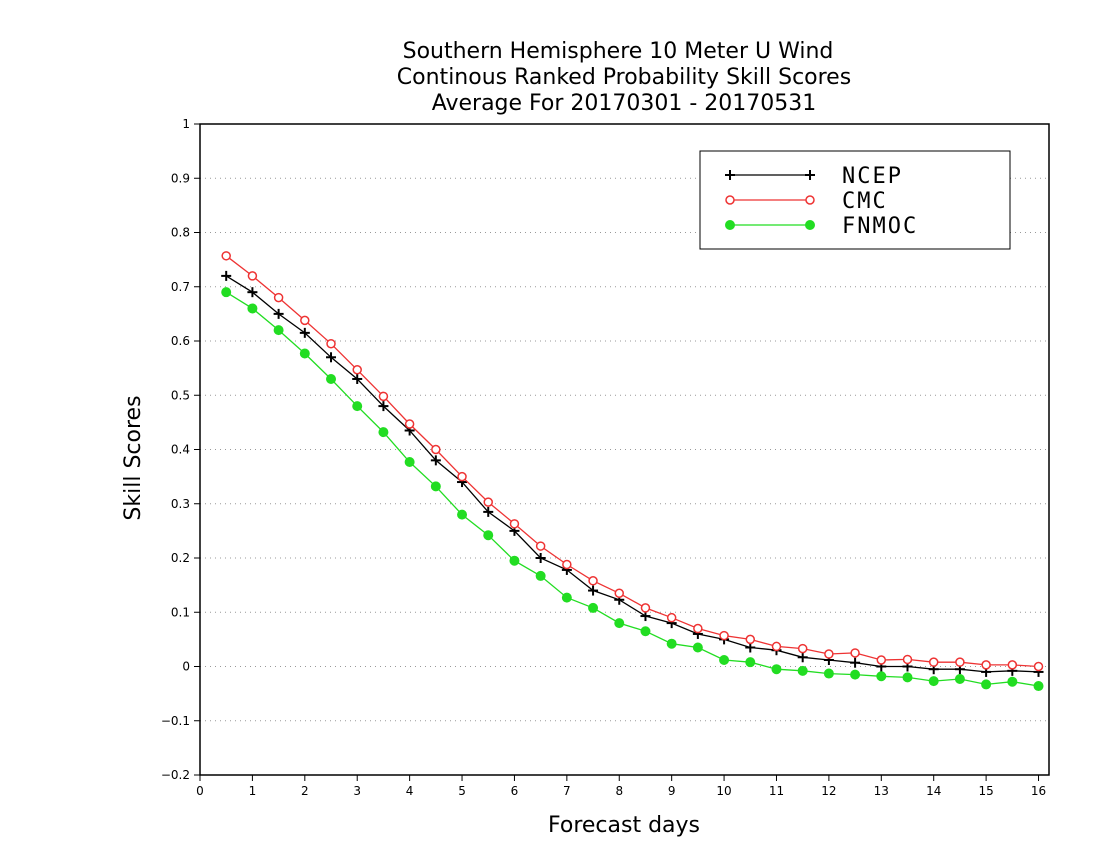  I want to click on x-tick-label: 4, so click(410, 791).